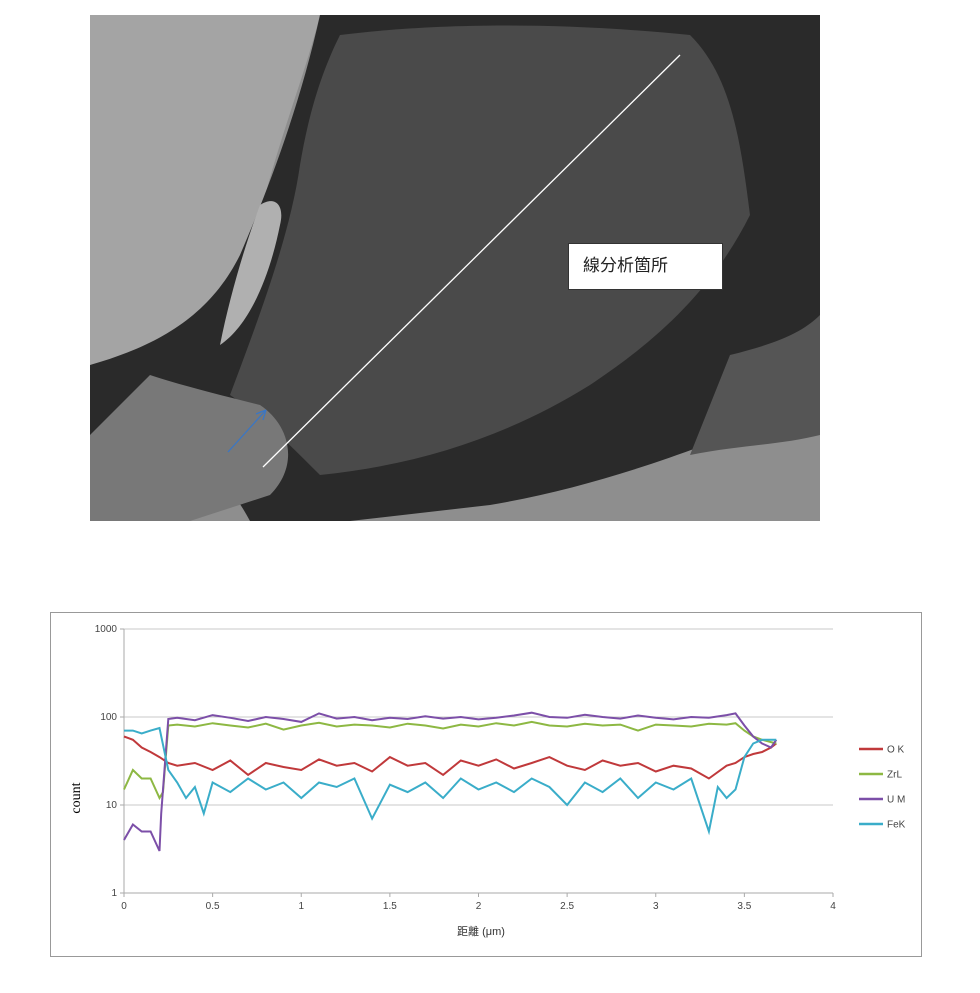  I want to click on arrow-head-icon, so click(261, 415).